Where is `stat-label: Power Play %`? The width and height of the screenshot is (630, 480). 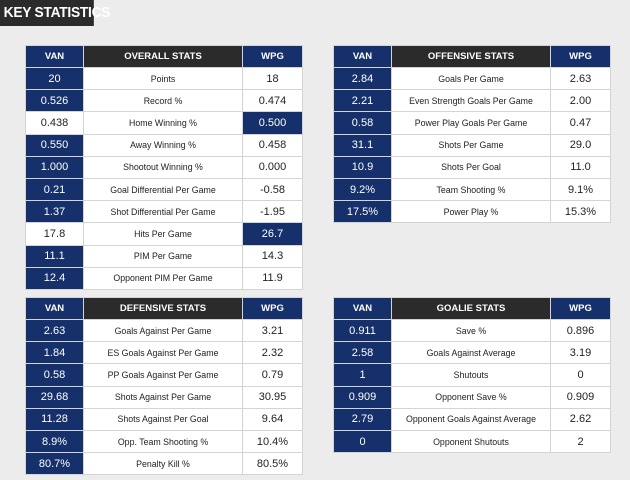 stat-label: Power Play % is located at coordinates (471, 212).